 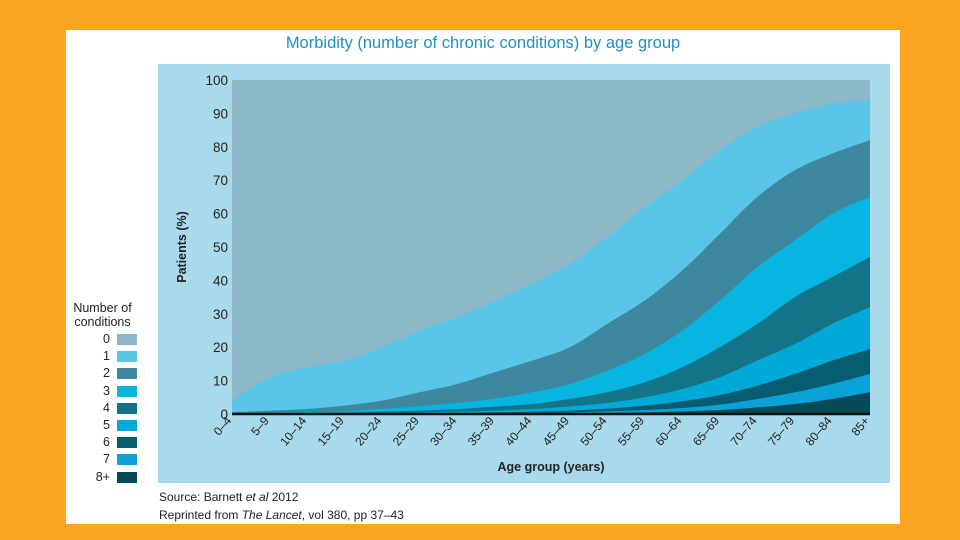 What do you see at coordinates (102, 476) in the screenshot?
I see `legend-label: 8+` at bounding box center [102, 476].